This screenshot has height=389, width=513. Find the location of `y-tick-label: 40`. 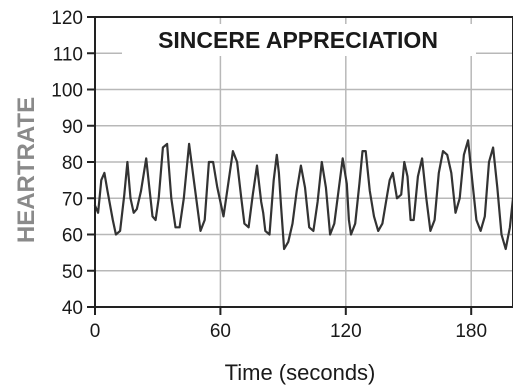

y-tick-label: 40 is located at coordinates (72, 308).